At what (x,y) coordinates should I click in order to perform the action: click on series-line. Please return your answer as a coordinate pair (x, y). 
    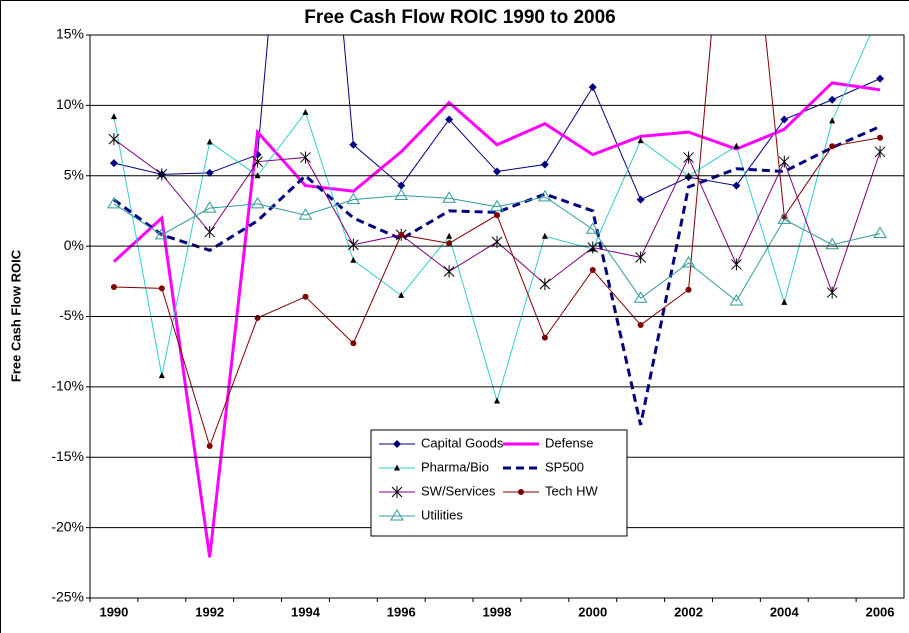
    Looking at the image, I should click on (497, 248).